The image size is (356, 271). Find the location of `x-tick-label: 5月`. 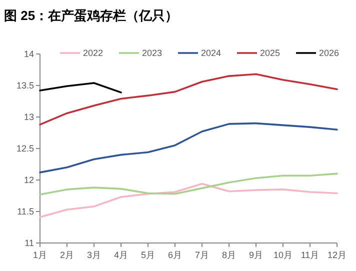

x-tick-label: 5月 is located at coordinates (148, 255).